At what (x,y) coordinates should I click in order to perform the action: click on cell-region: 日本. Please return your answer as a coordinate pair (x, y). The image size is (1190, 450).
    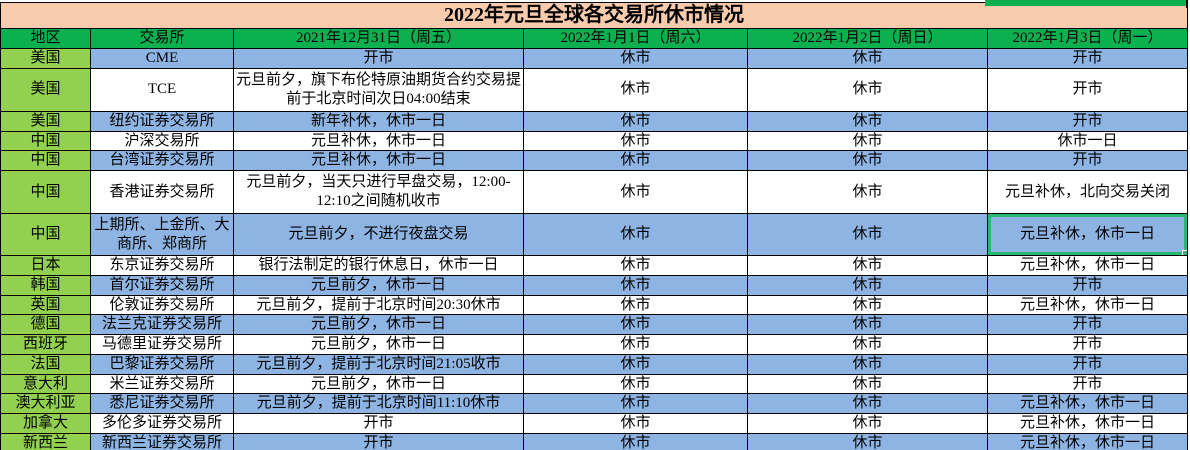
    Looking at the image, I should click on (45, 265).